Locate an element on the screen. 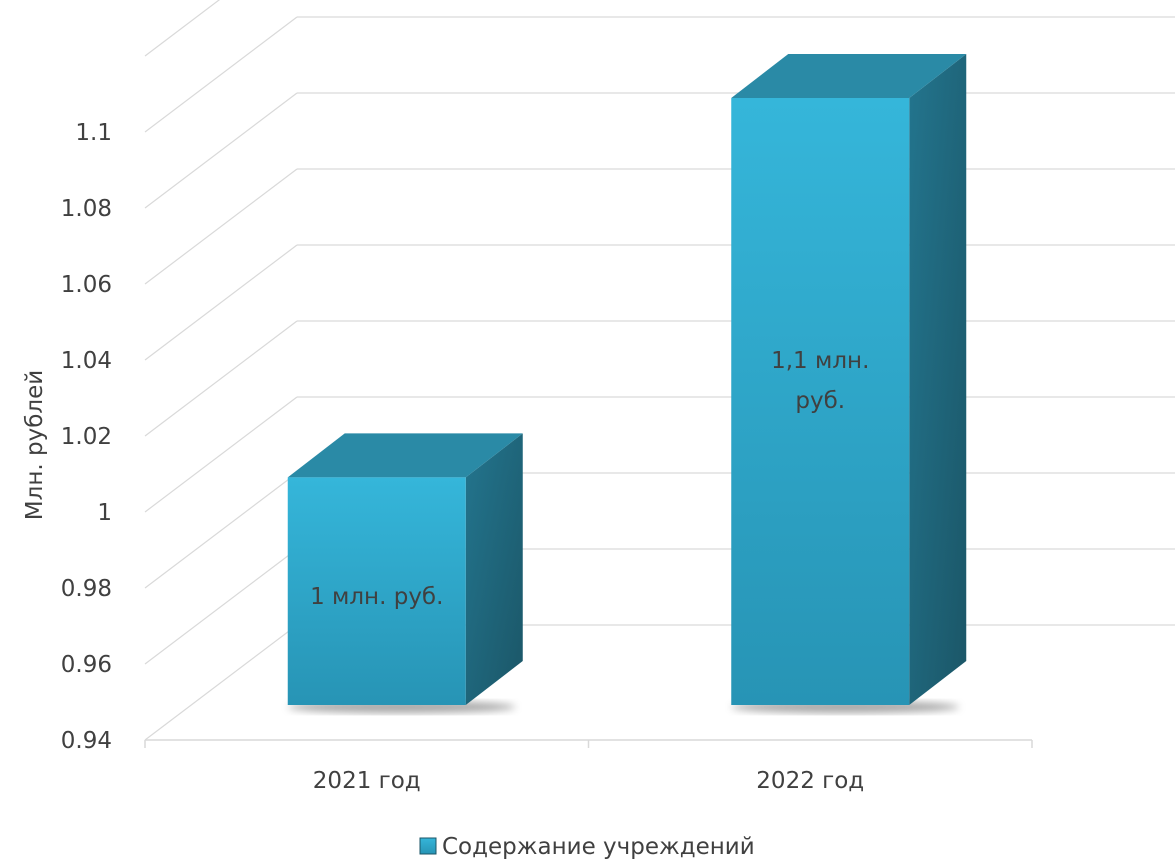  y-tick-label: 0.94 is located at coordinates (86, 741).